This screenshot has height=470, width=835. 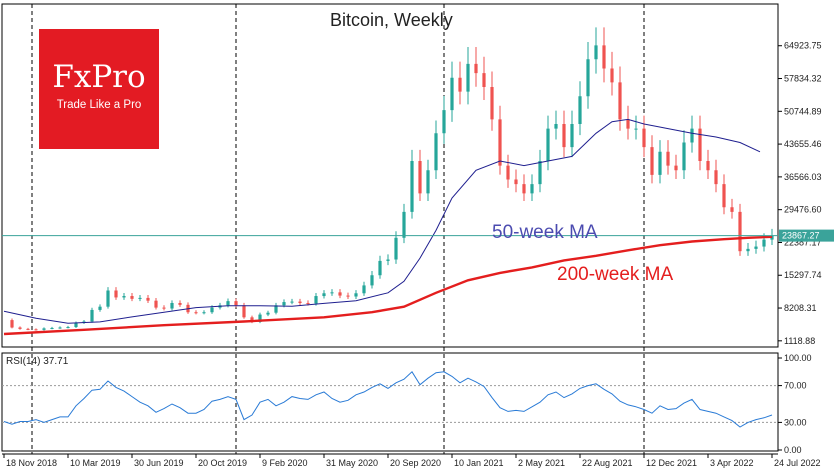 What do you see at coordinates (797, 463) in the screenshot?
I see `x-tick-label: 24 Jul 2022` at bounding box center [797, 463].